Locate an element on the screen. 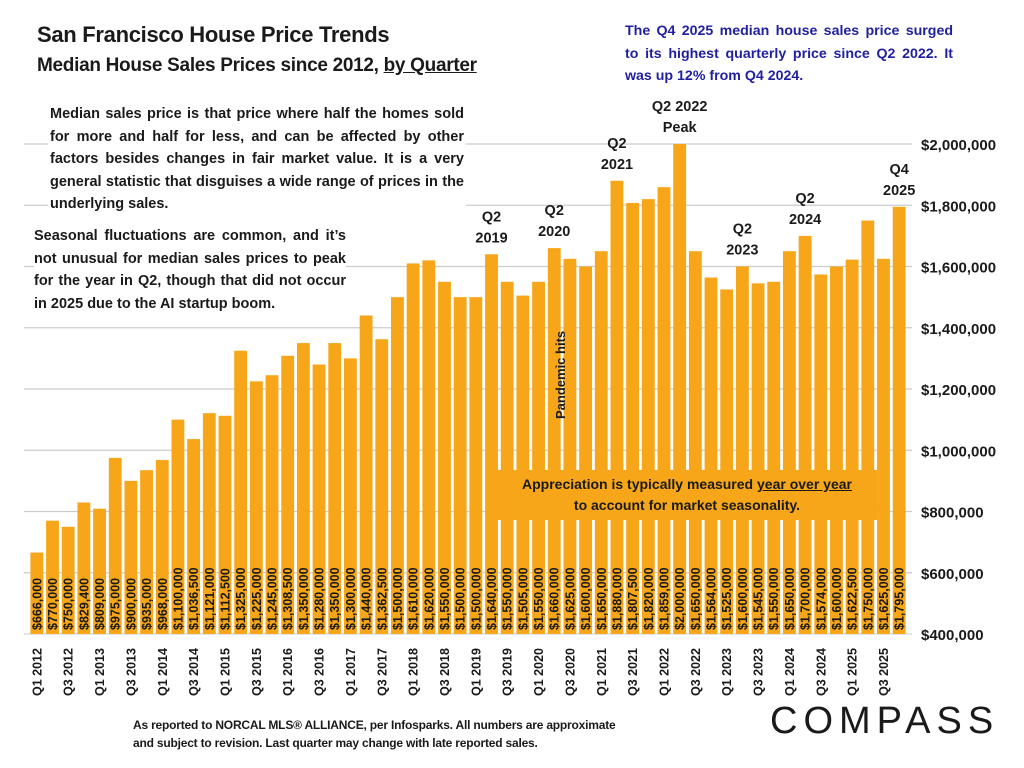 Image resolution: width=1024 pixels, height=768 pixels. annotation-label: 2019 is located at coordinates (491, 238).